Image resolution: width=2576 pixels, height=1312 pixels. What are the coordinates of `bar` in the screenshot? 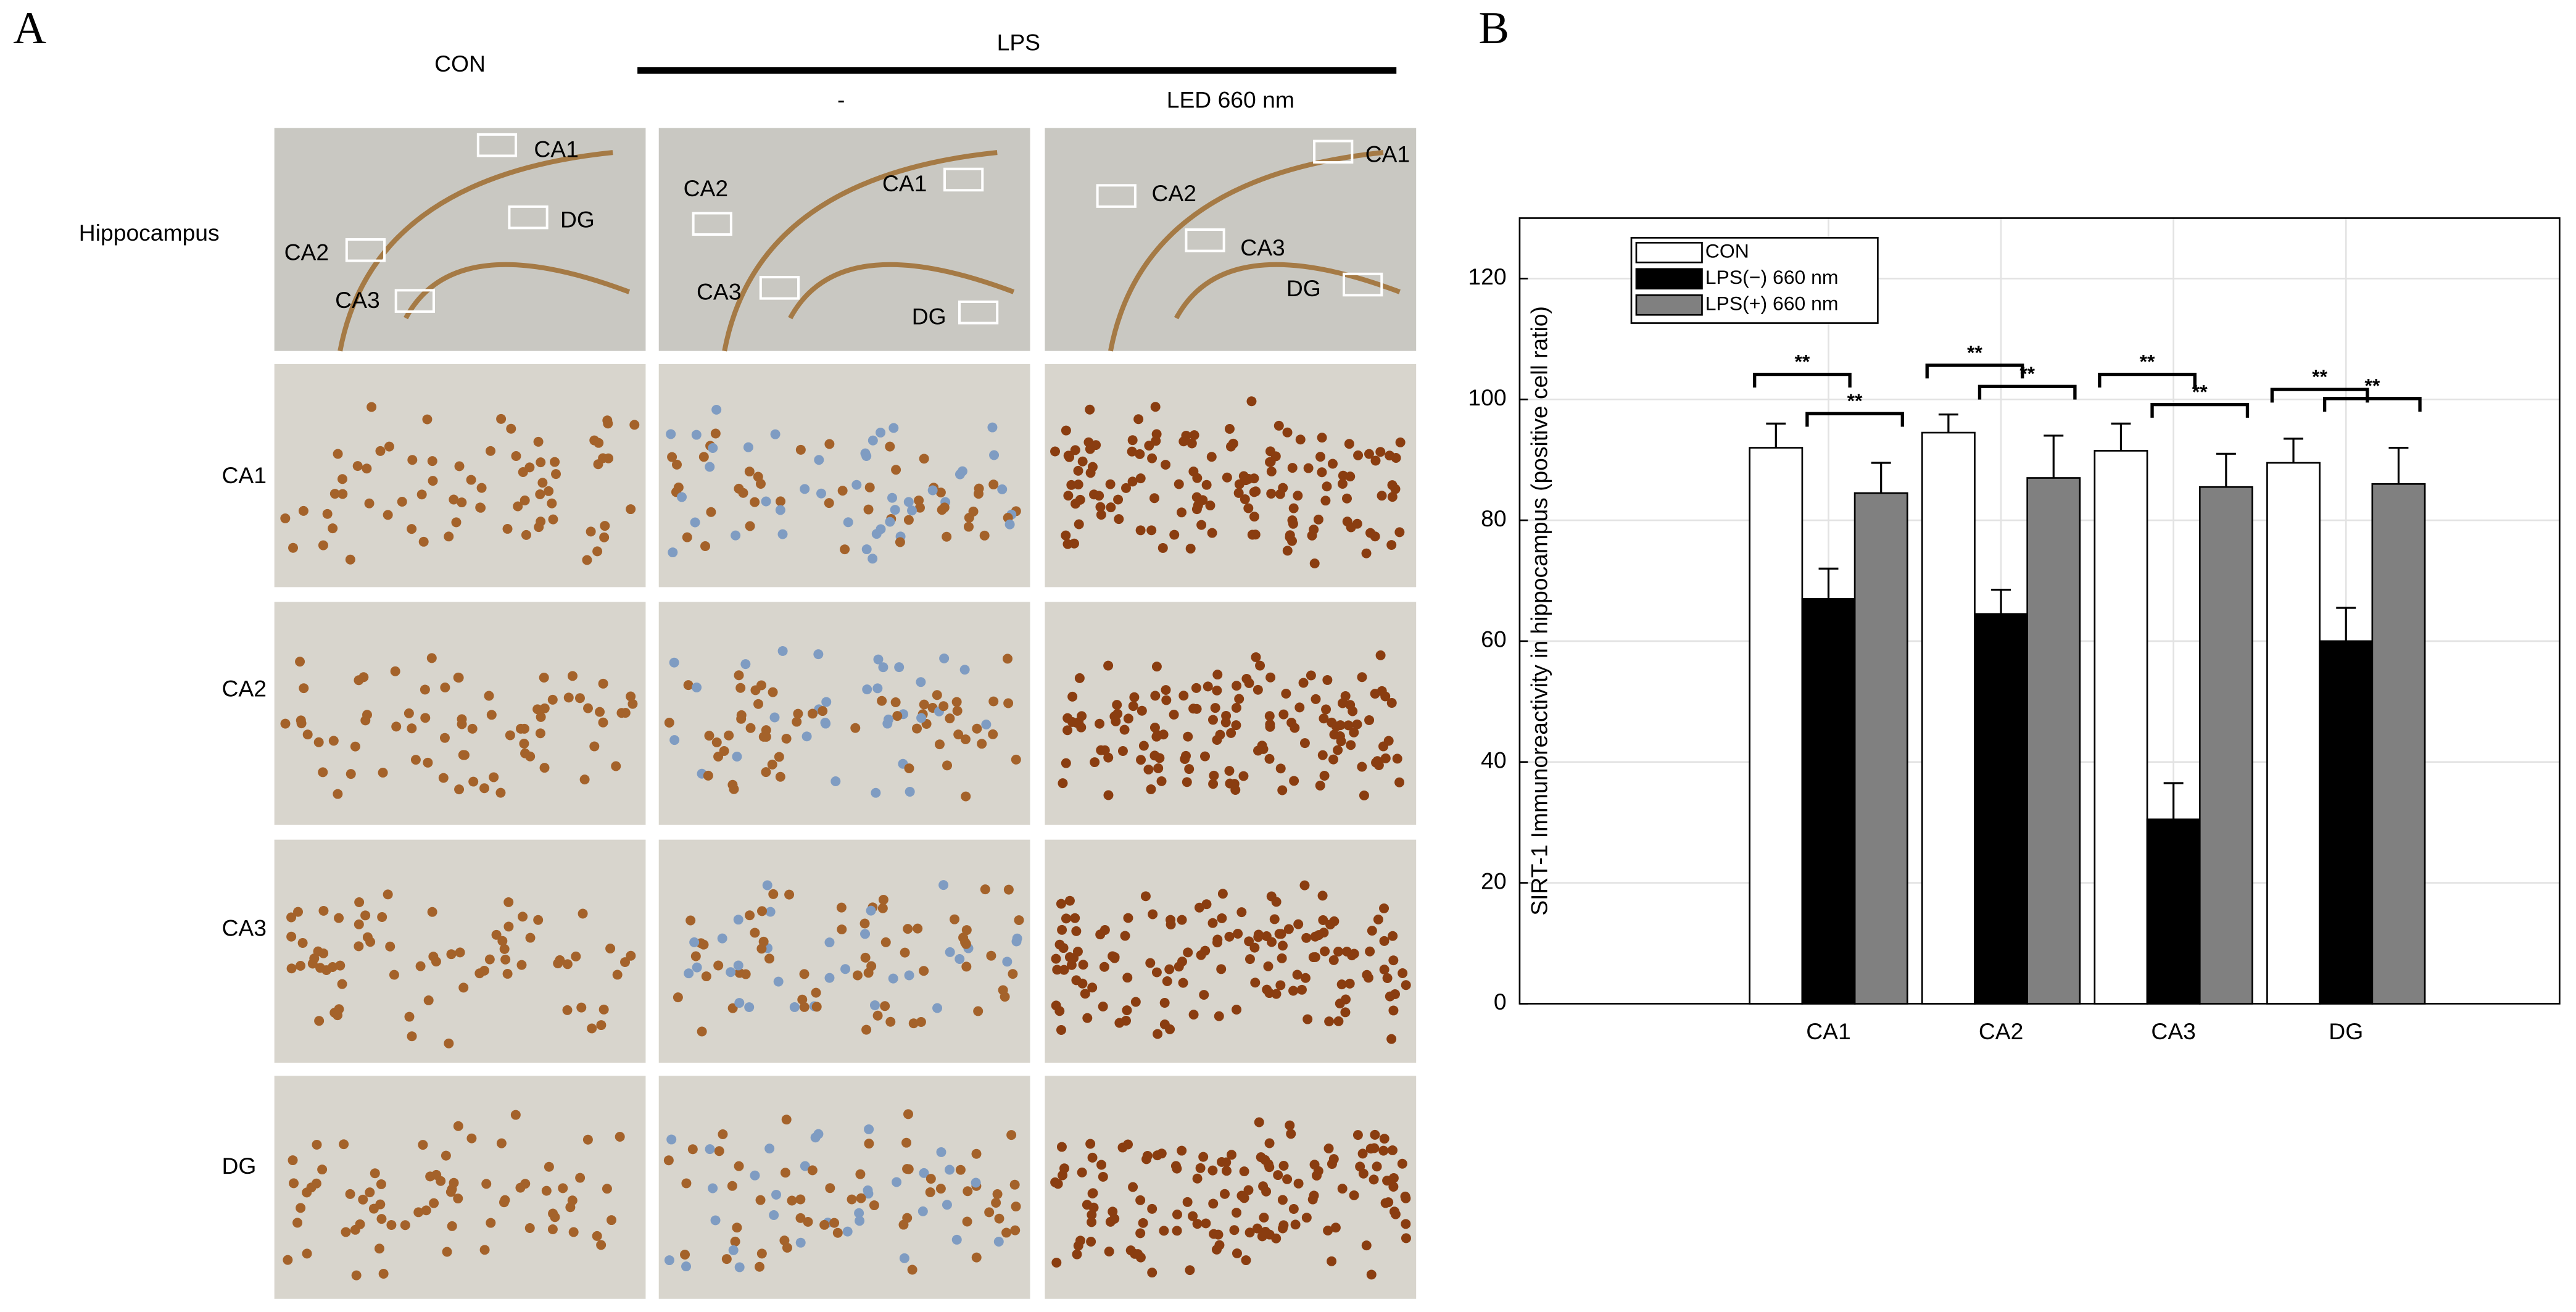 It's located at (1776, 726).